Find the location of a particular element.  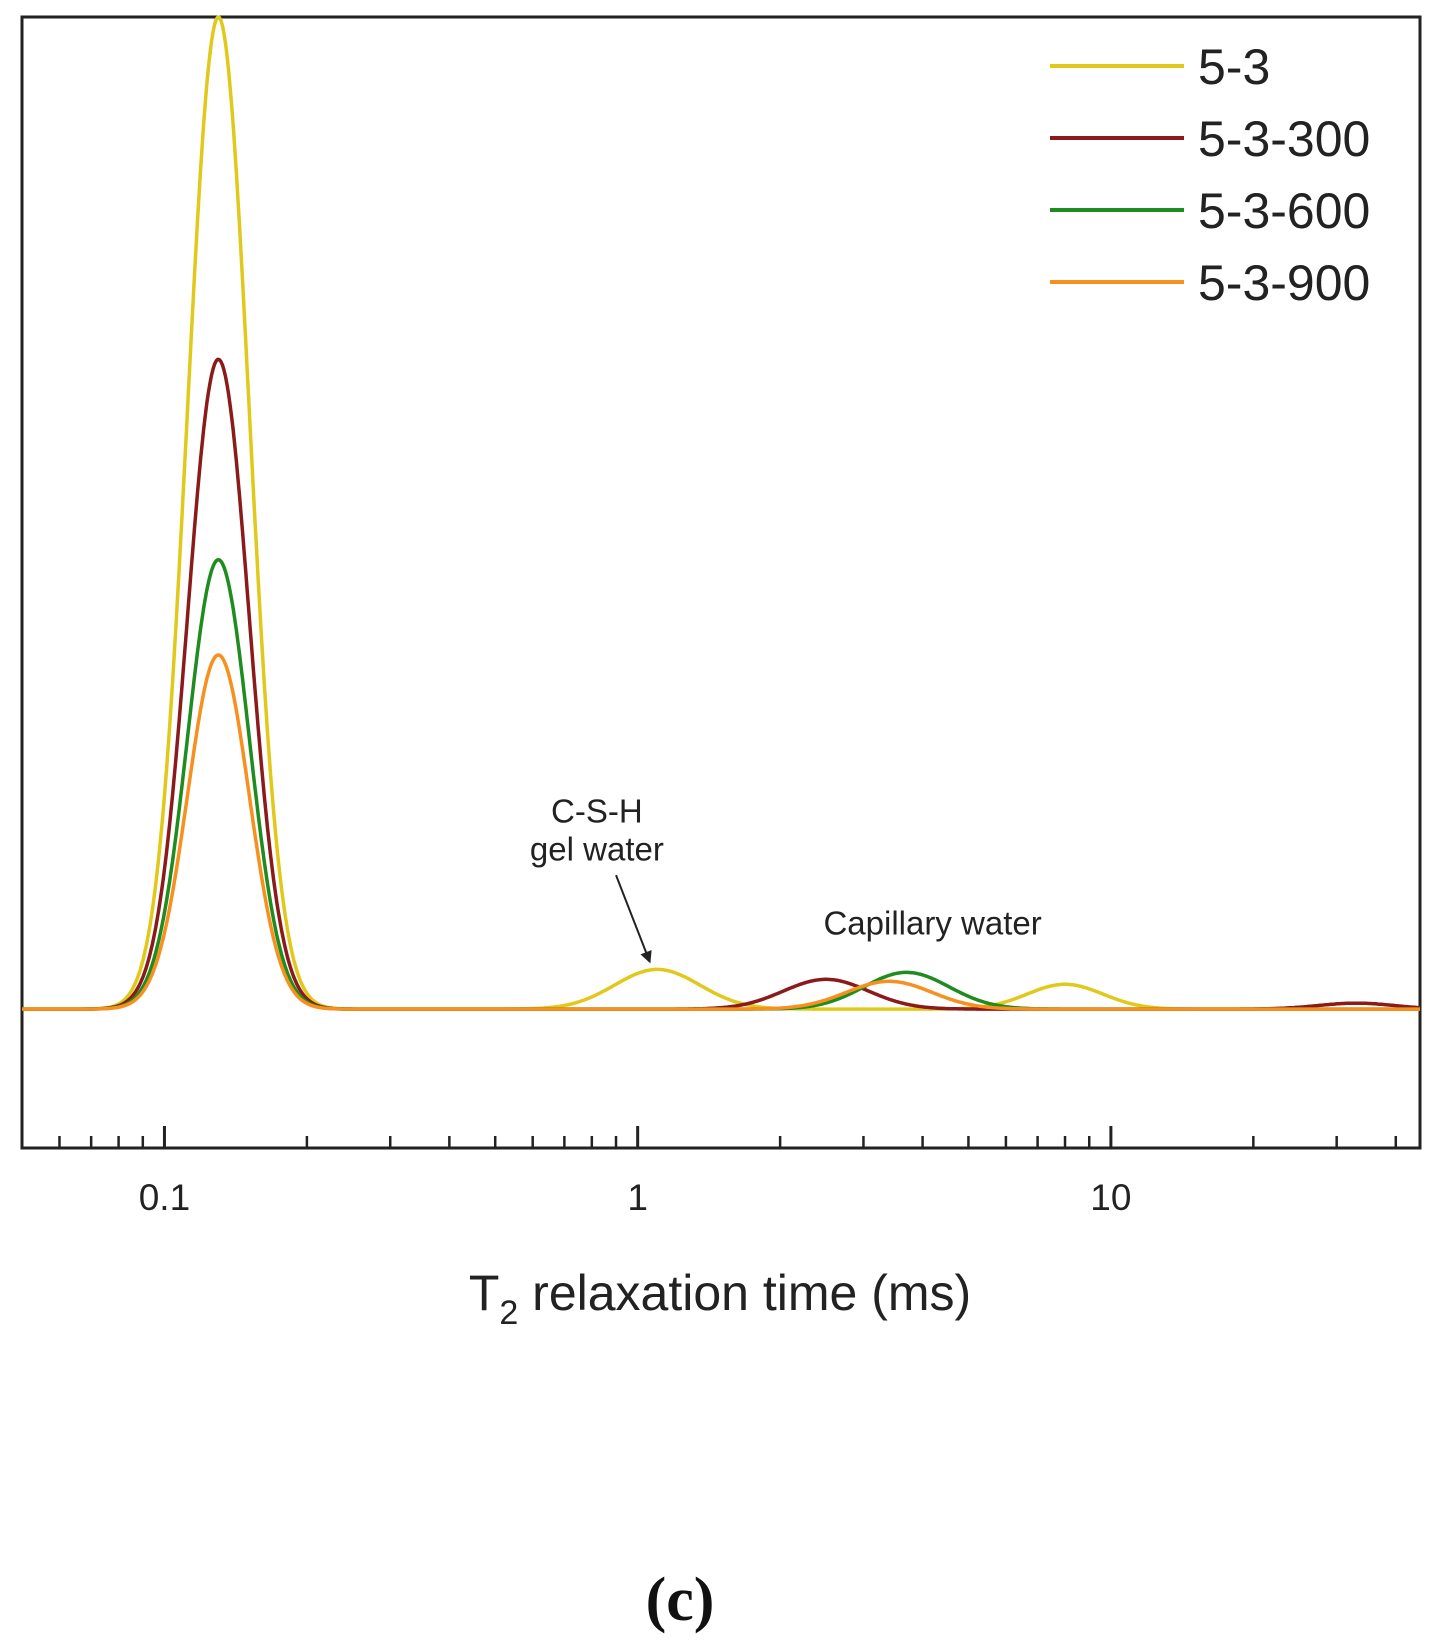

annotation-text: gel water is located at coordinates (597, 849).